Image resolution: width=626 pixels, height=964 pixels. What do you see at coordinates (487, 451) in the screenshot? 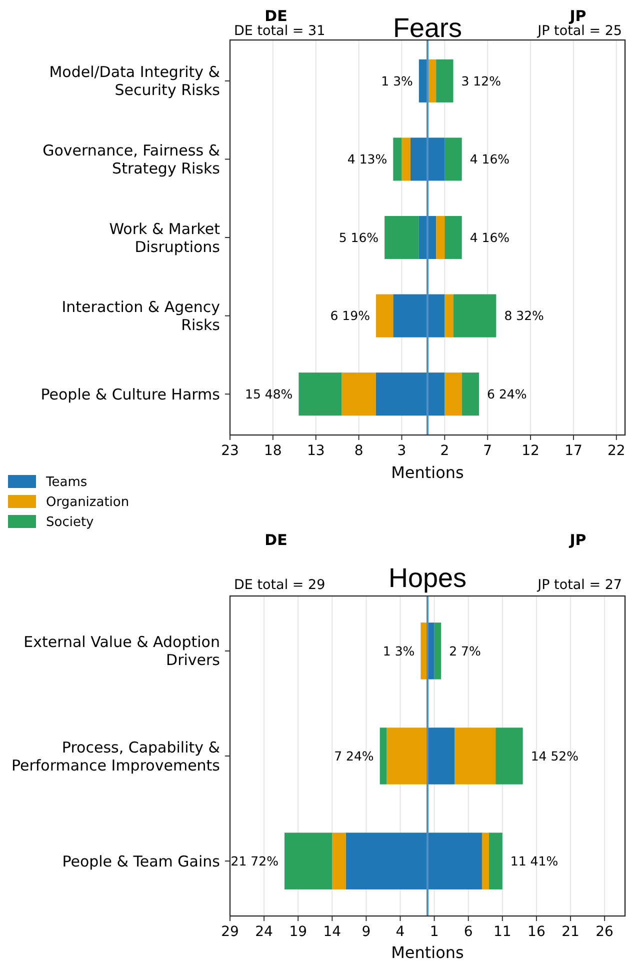
I see `x-tick-label: 7` at bounding box center [487, 451].